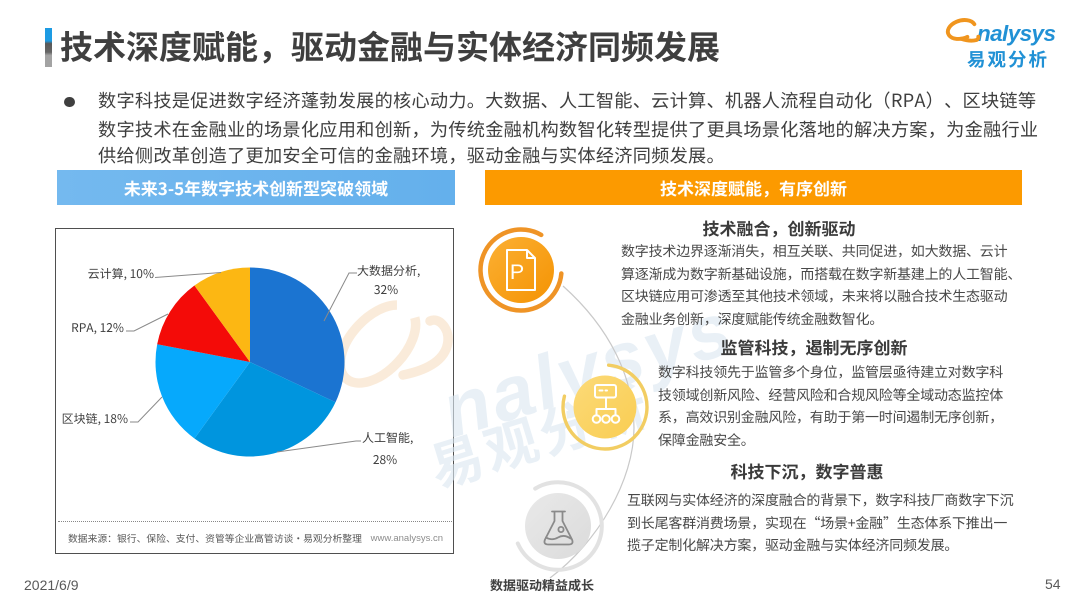  What do you see at coordinates (1008, 59) in the screenshot?
I see `svg-text: 易观分析` at bounding box center [1008, 59].